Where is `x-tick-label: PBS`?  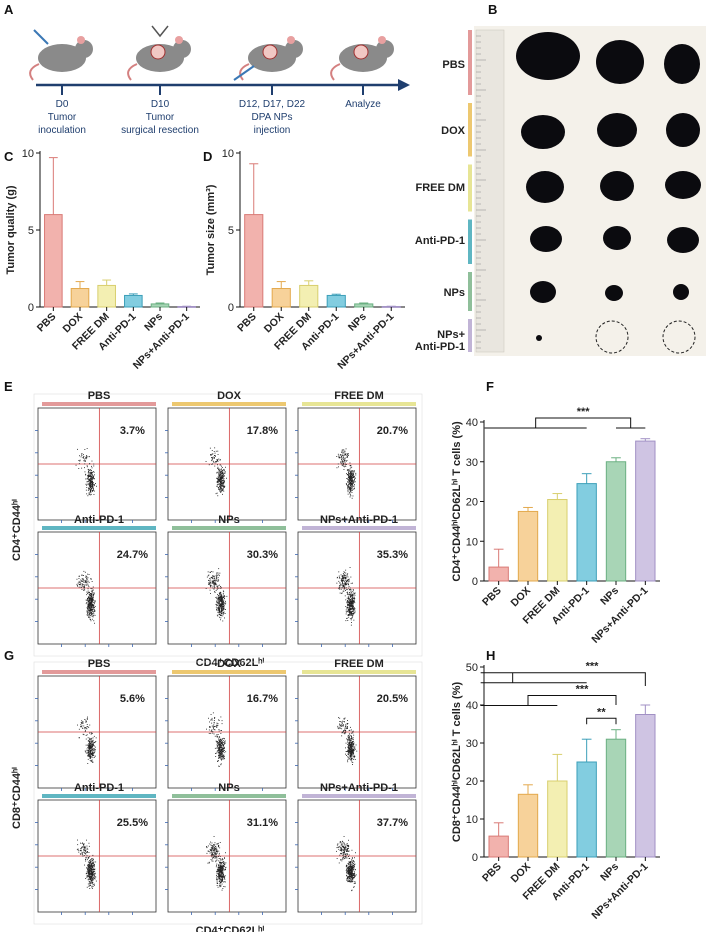
x-tick-label: PBS is located at coordinates (492, 873).